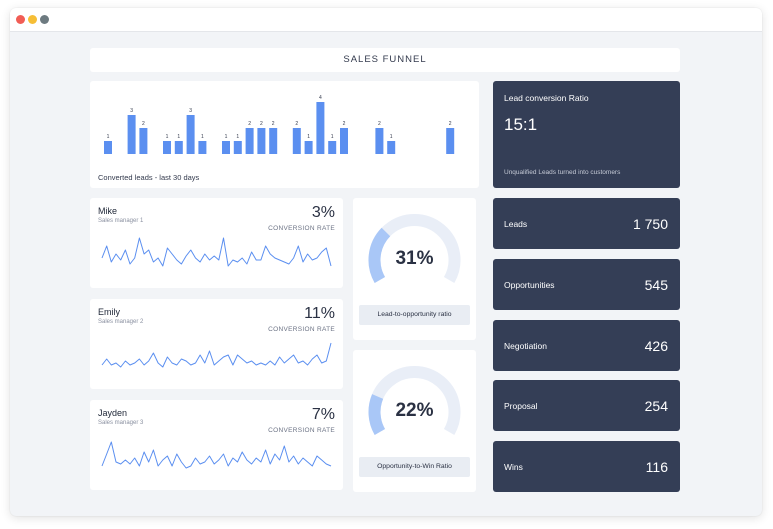  What do you see at coordinates (20, 19) in the screenshot?
I see `close-window-button` at bounding box center [20, 19].